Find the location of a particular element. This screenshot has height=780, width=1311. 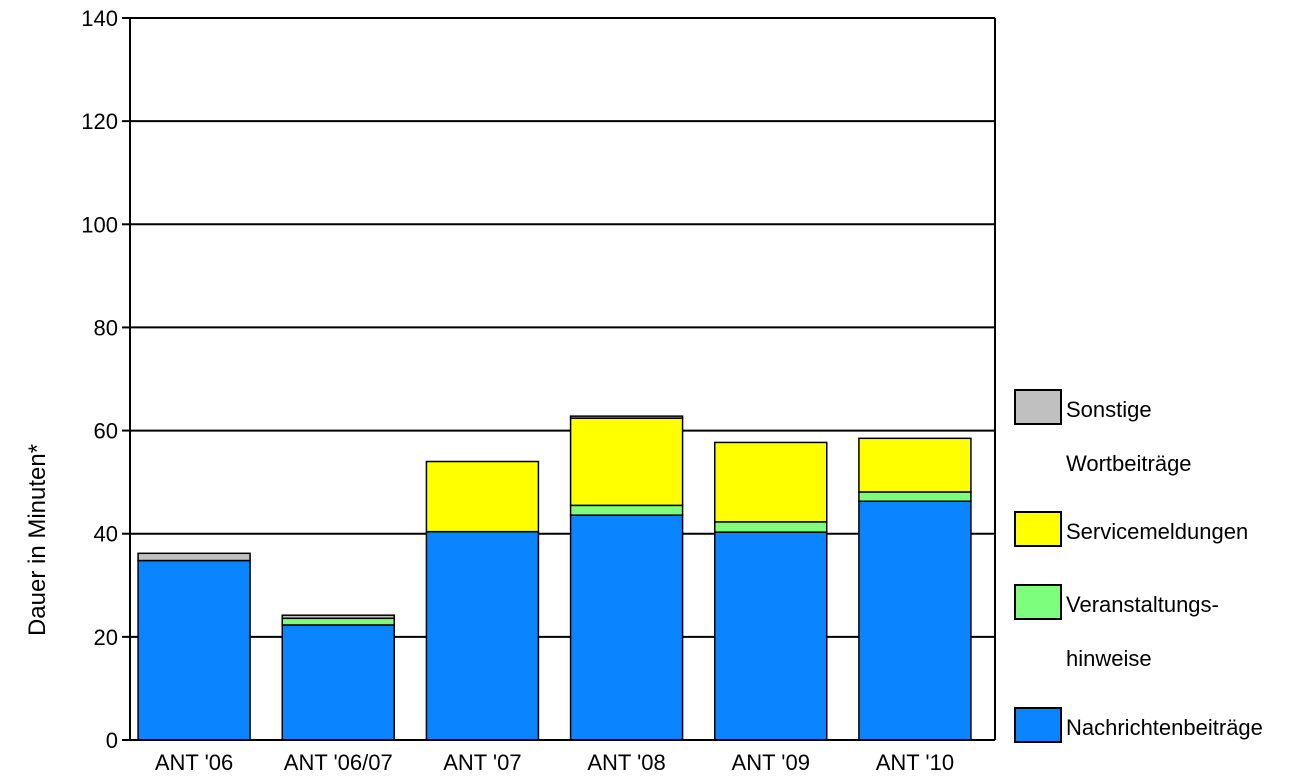

legend-label: hinweise is located at coordinates (1109, 658).